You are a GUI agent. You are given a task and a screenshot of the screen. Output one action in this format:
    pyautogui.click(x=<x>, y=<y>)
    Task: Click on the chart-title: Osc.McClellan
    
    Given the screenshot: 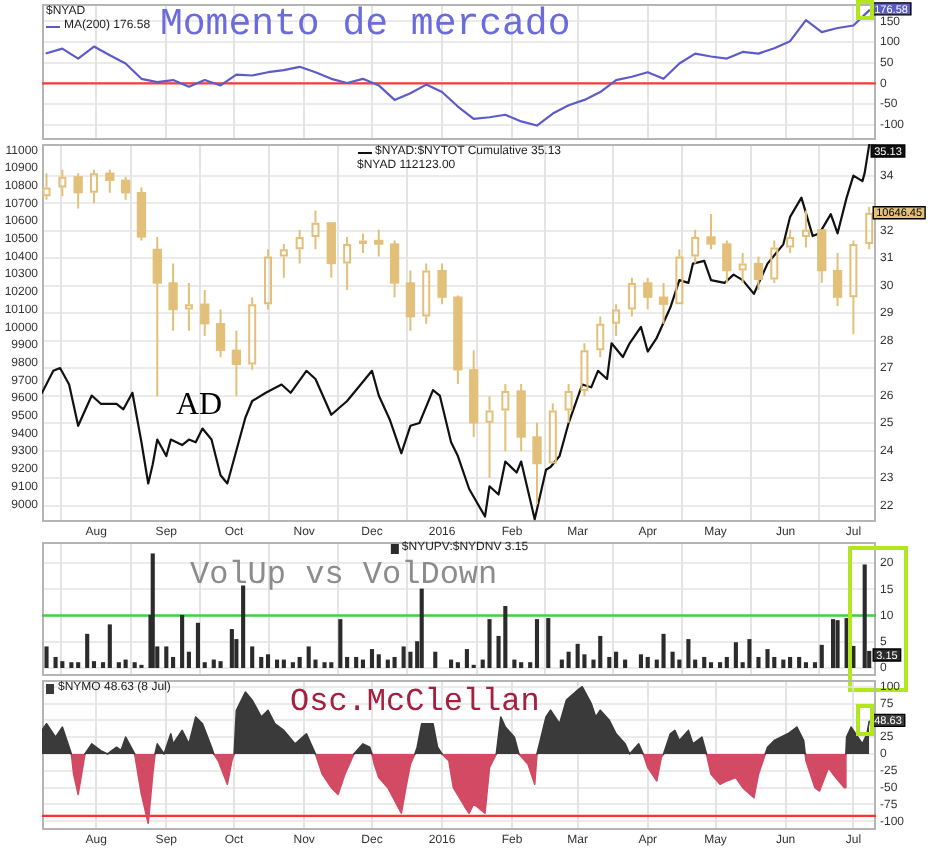 What is the action you would take?
    pyautogui.click(x=415, y=702)
    